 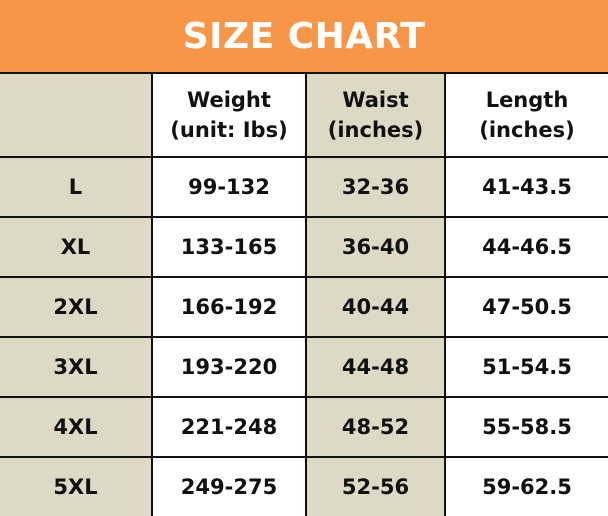 I want to click on cell-waist: 44-48, so click(x=375, y=367).